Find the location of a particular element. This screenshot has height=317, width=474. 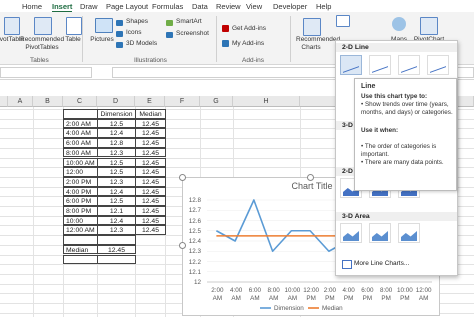

column-header: F is located at coordinates (182, 101).